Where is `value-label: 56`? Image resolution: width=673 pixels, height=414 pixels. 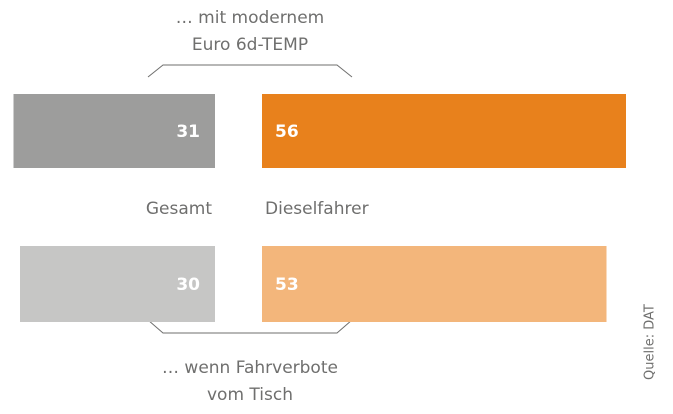 value-label: 56 is located at coordinates (287, 132).